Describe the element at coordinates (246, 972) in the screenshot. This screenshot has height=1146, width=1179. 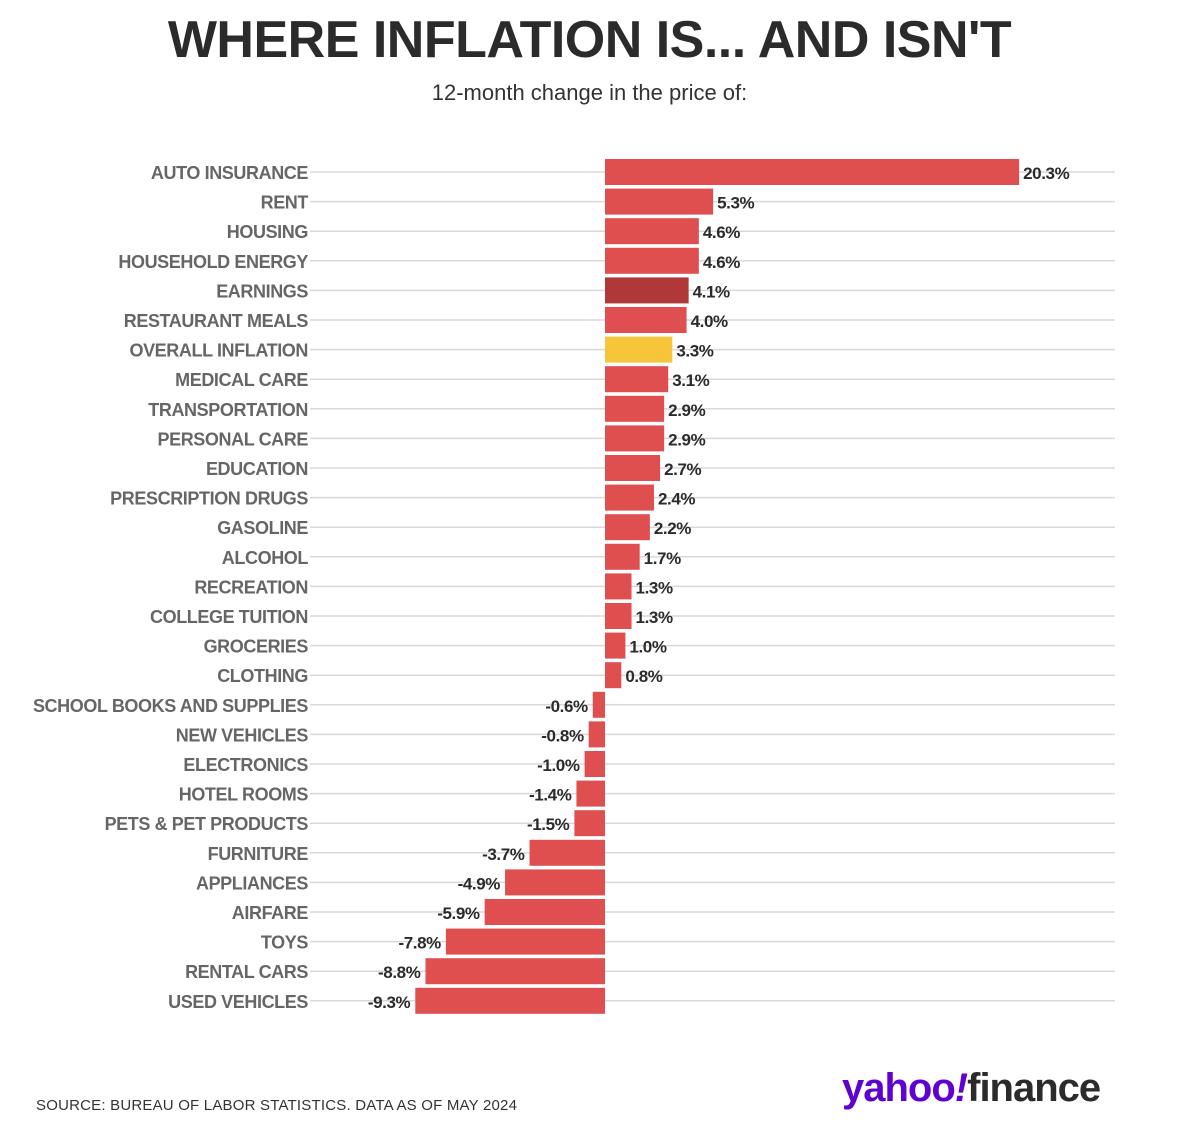
I see `category-label: RENTAL CARS` at that location.